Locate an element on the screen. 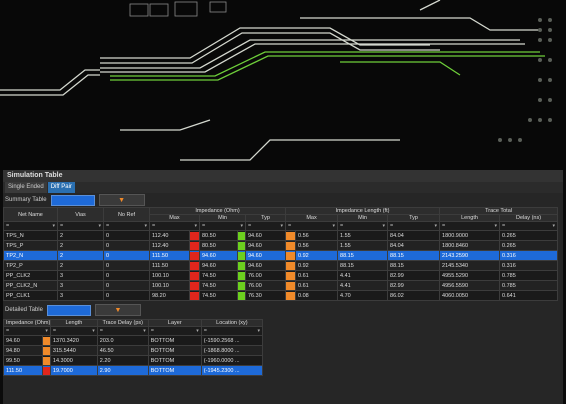 The width and height of the screenshot is (566, 404). cell-impedance: 99.50 is located at coordinates (23, 360).